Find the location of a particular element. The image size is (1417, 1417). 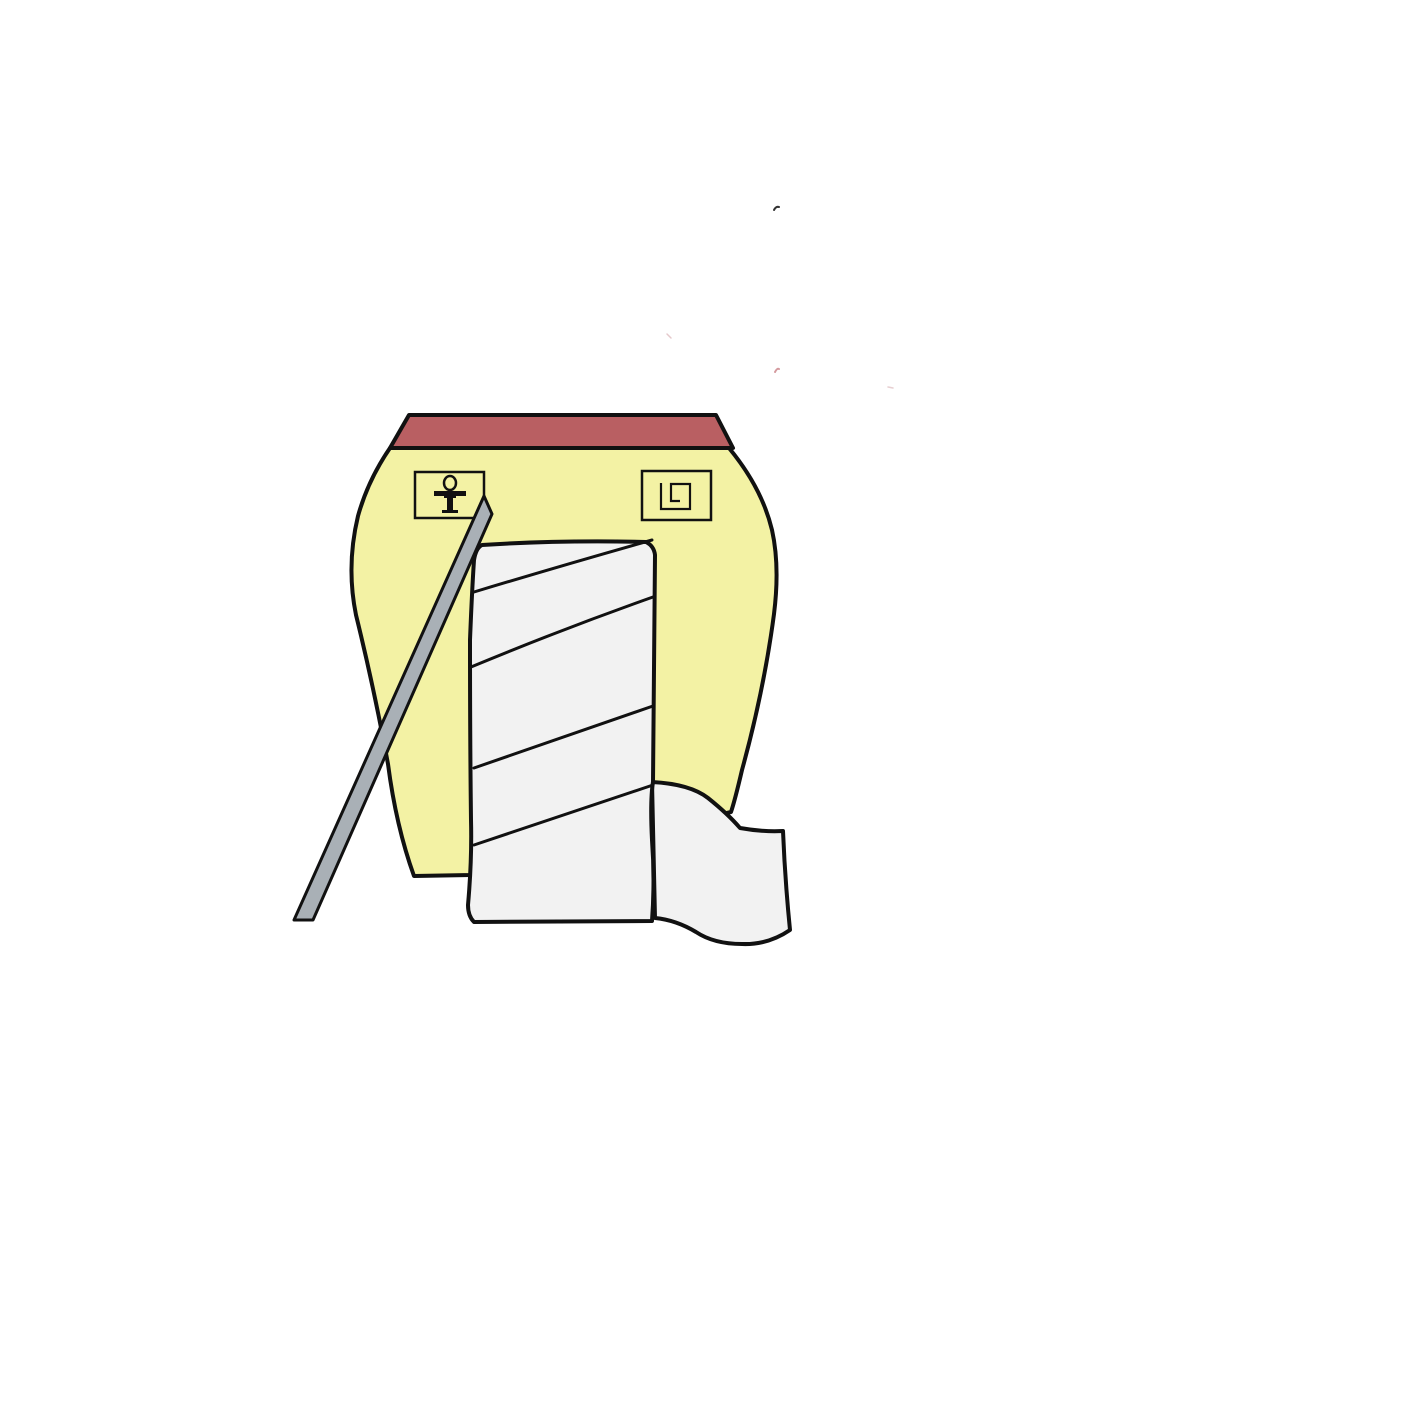

square-spiral-icon is located at coordinates (675, 496).